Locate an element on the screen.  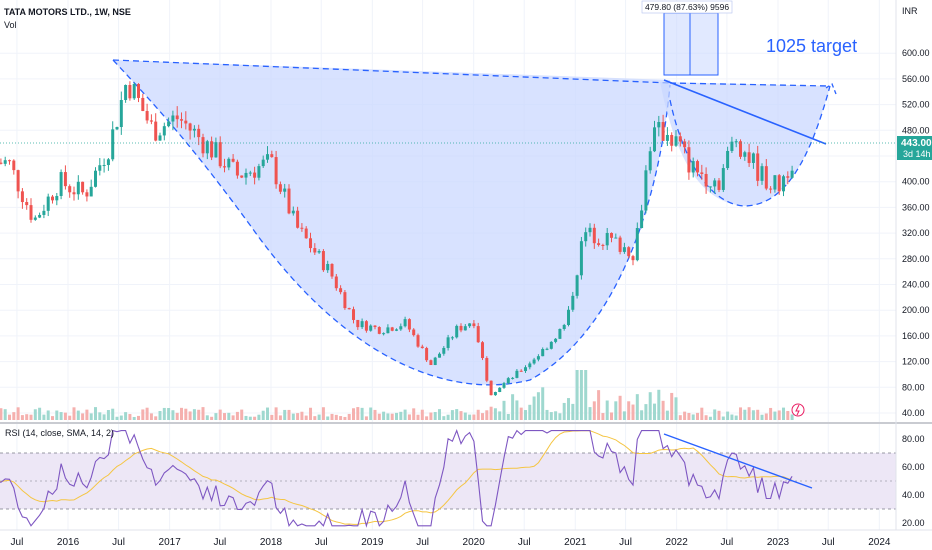
target-annotation: 1025 target is located at coordinates (811, 46).